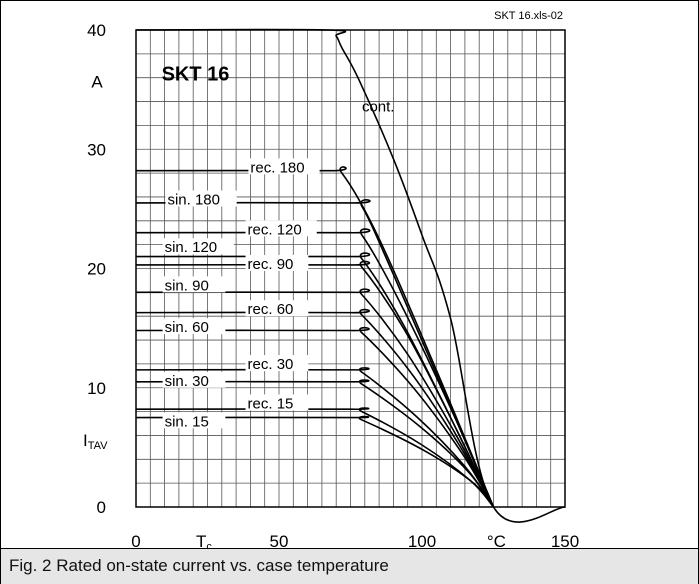 The image size is (699, 584). I want to click on file-reference: SKT 16.xls-02, so click(528, 16).